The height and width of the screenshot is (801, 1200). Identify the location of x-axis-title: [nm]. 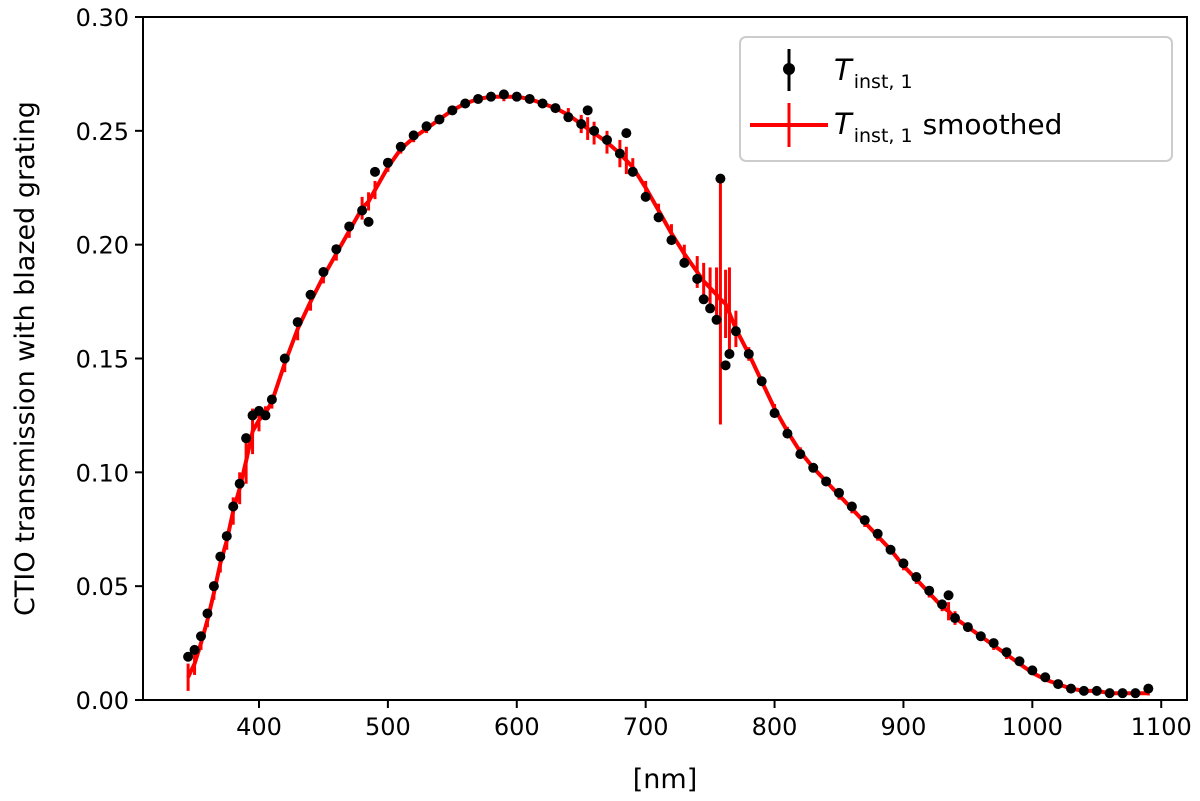
(665, 779).